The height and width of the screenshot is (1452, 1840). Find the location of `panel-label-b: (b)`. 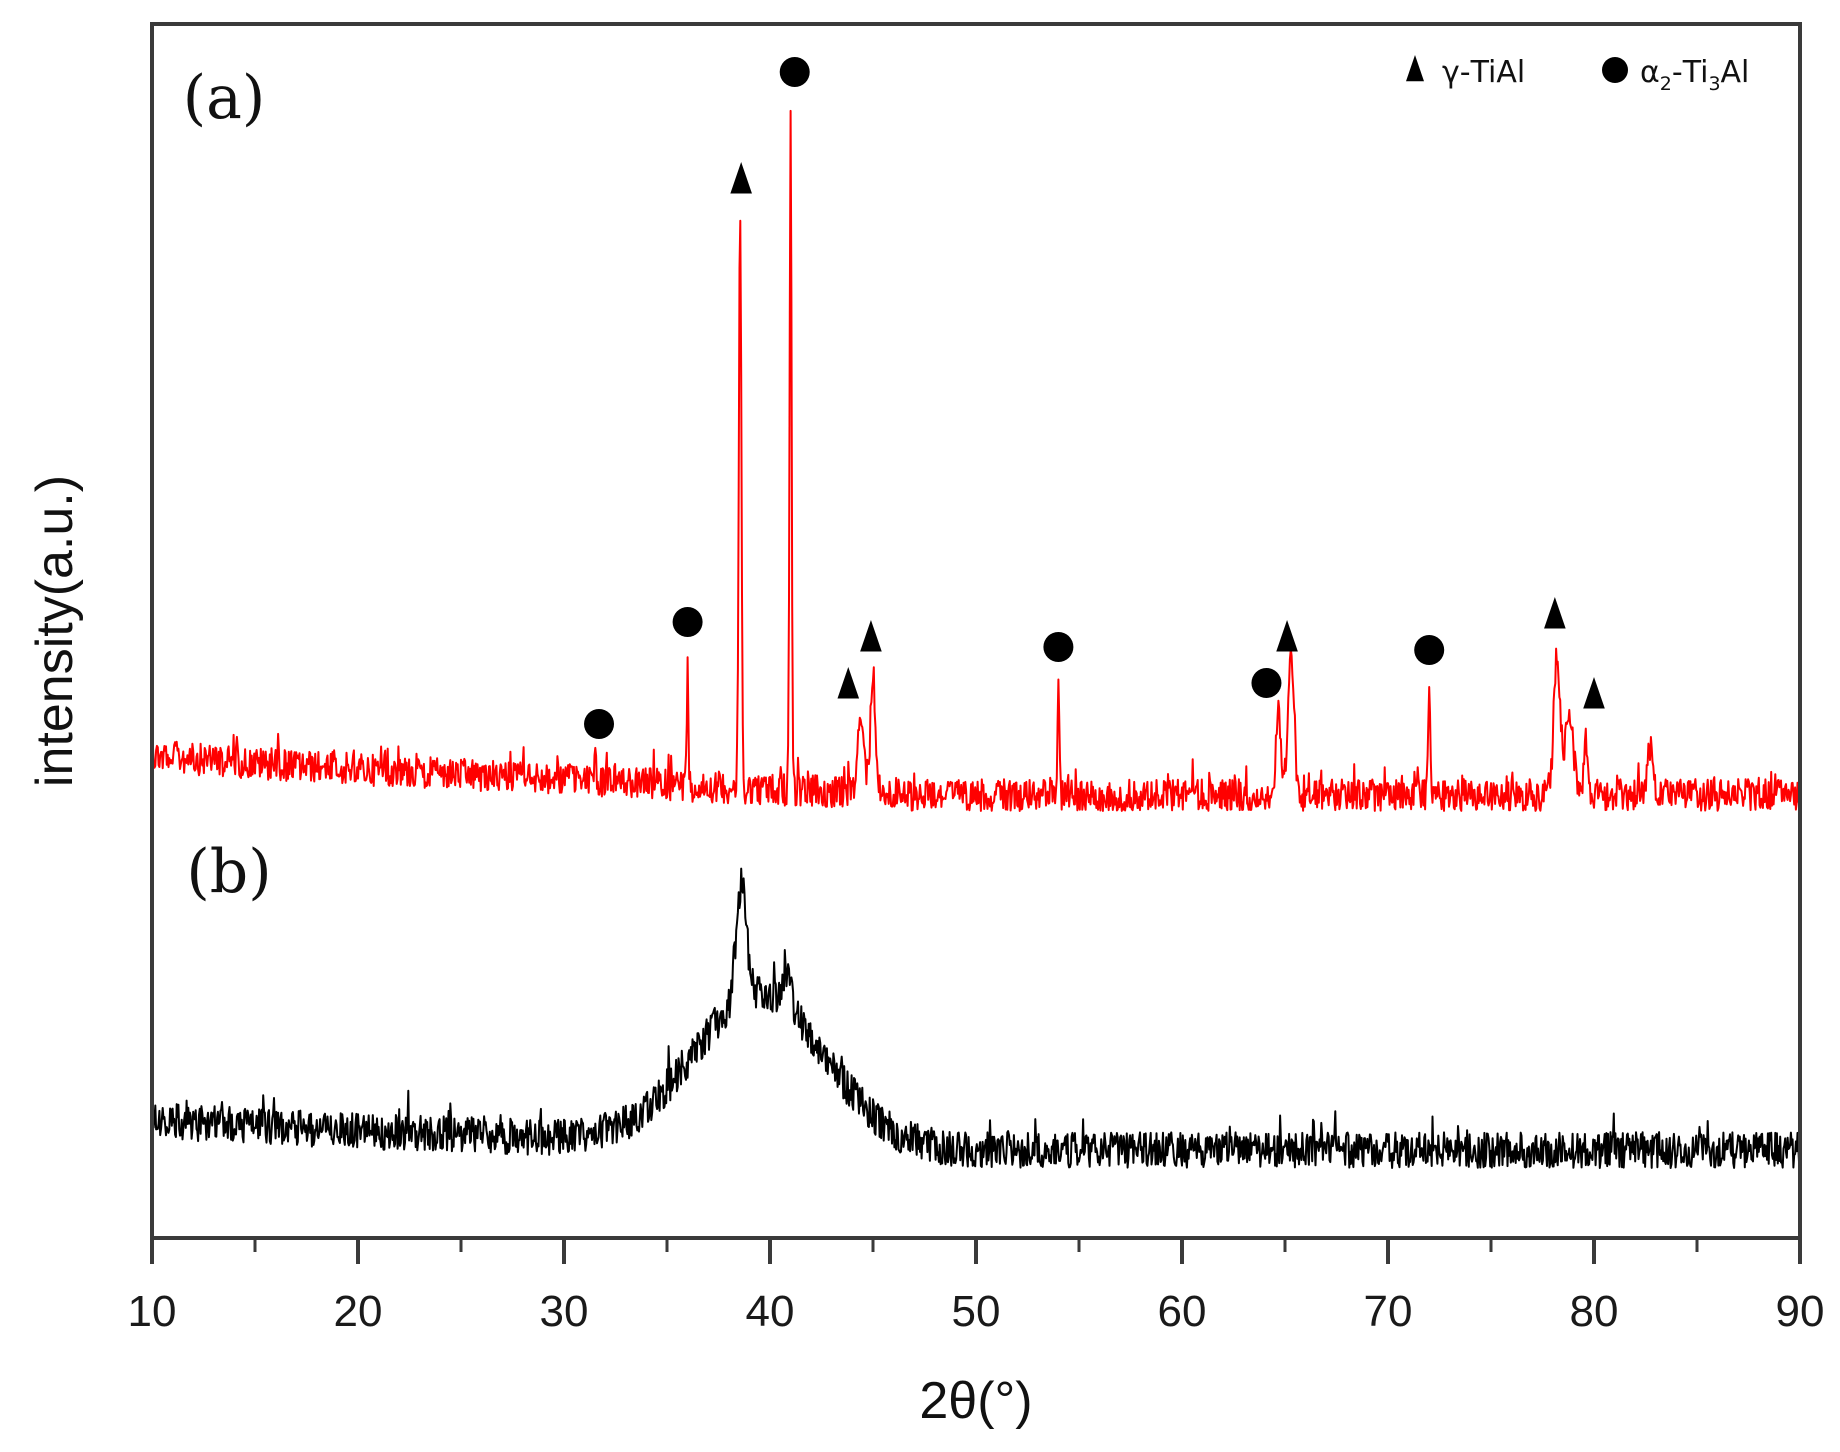

panel-label-b: (b) is located at coordinates (228, 872).